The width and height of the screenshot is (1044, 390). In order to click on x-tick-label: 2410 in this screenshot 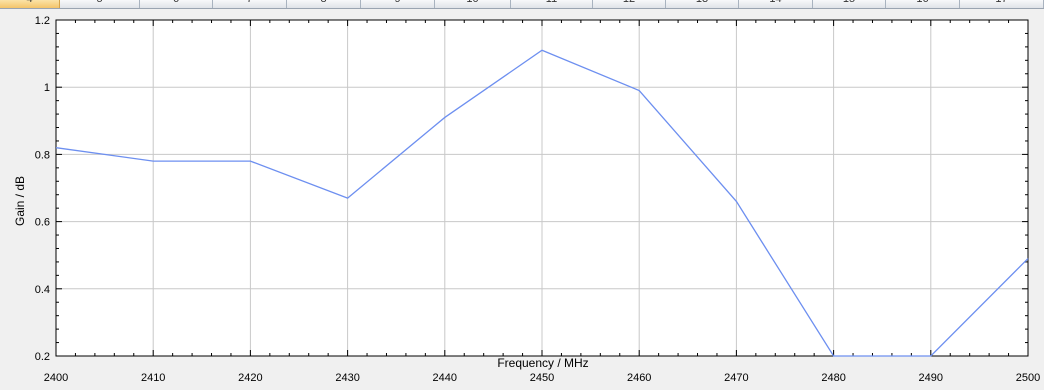, I will do `click(153, 378)`.